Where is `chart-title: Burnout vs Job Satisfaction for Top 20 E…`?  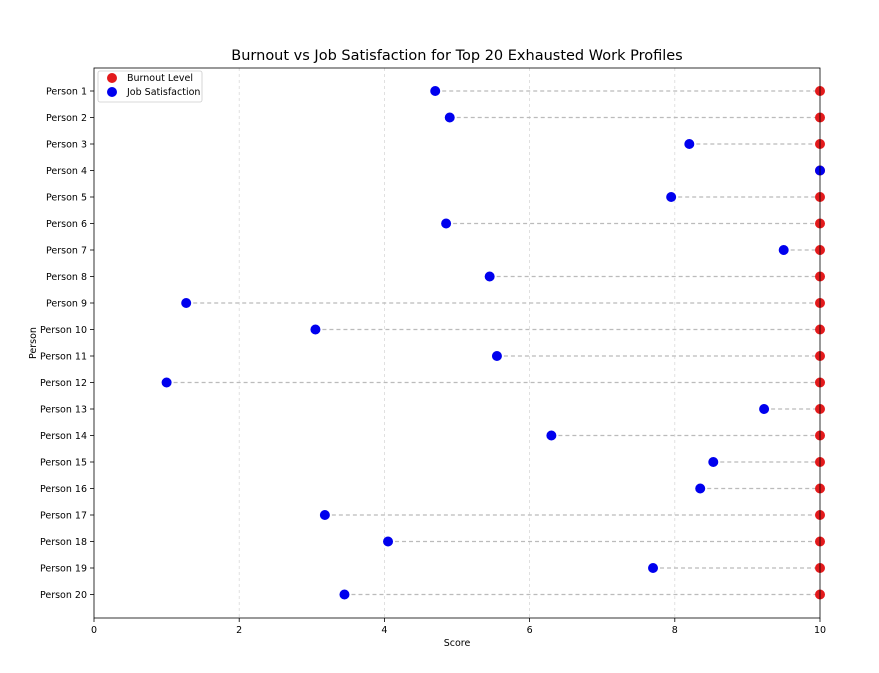 chart-title: Burnout vs Job Satisfaction for Top 20 E… is located at coordinates (456, 56).